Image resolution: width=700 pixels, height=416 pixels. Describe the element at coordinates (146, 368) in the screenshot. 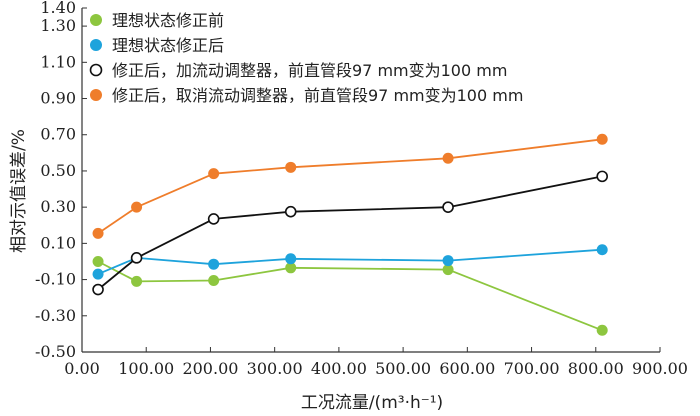

I see `x-tick-label: 100.00` at that location.